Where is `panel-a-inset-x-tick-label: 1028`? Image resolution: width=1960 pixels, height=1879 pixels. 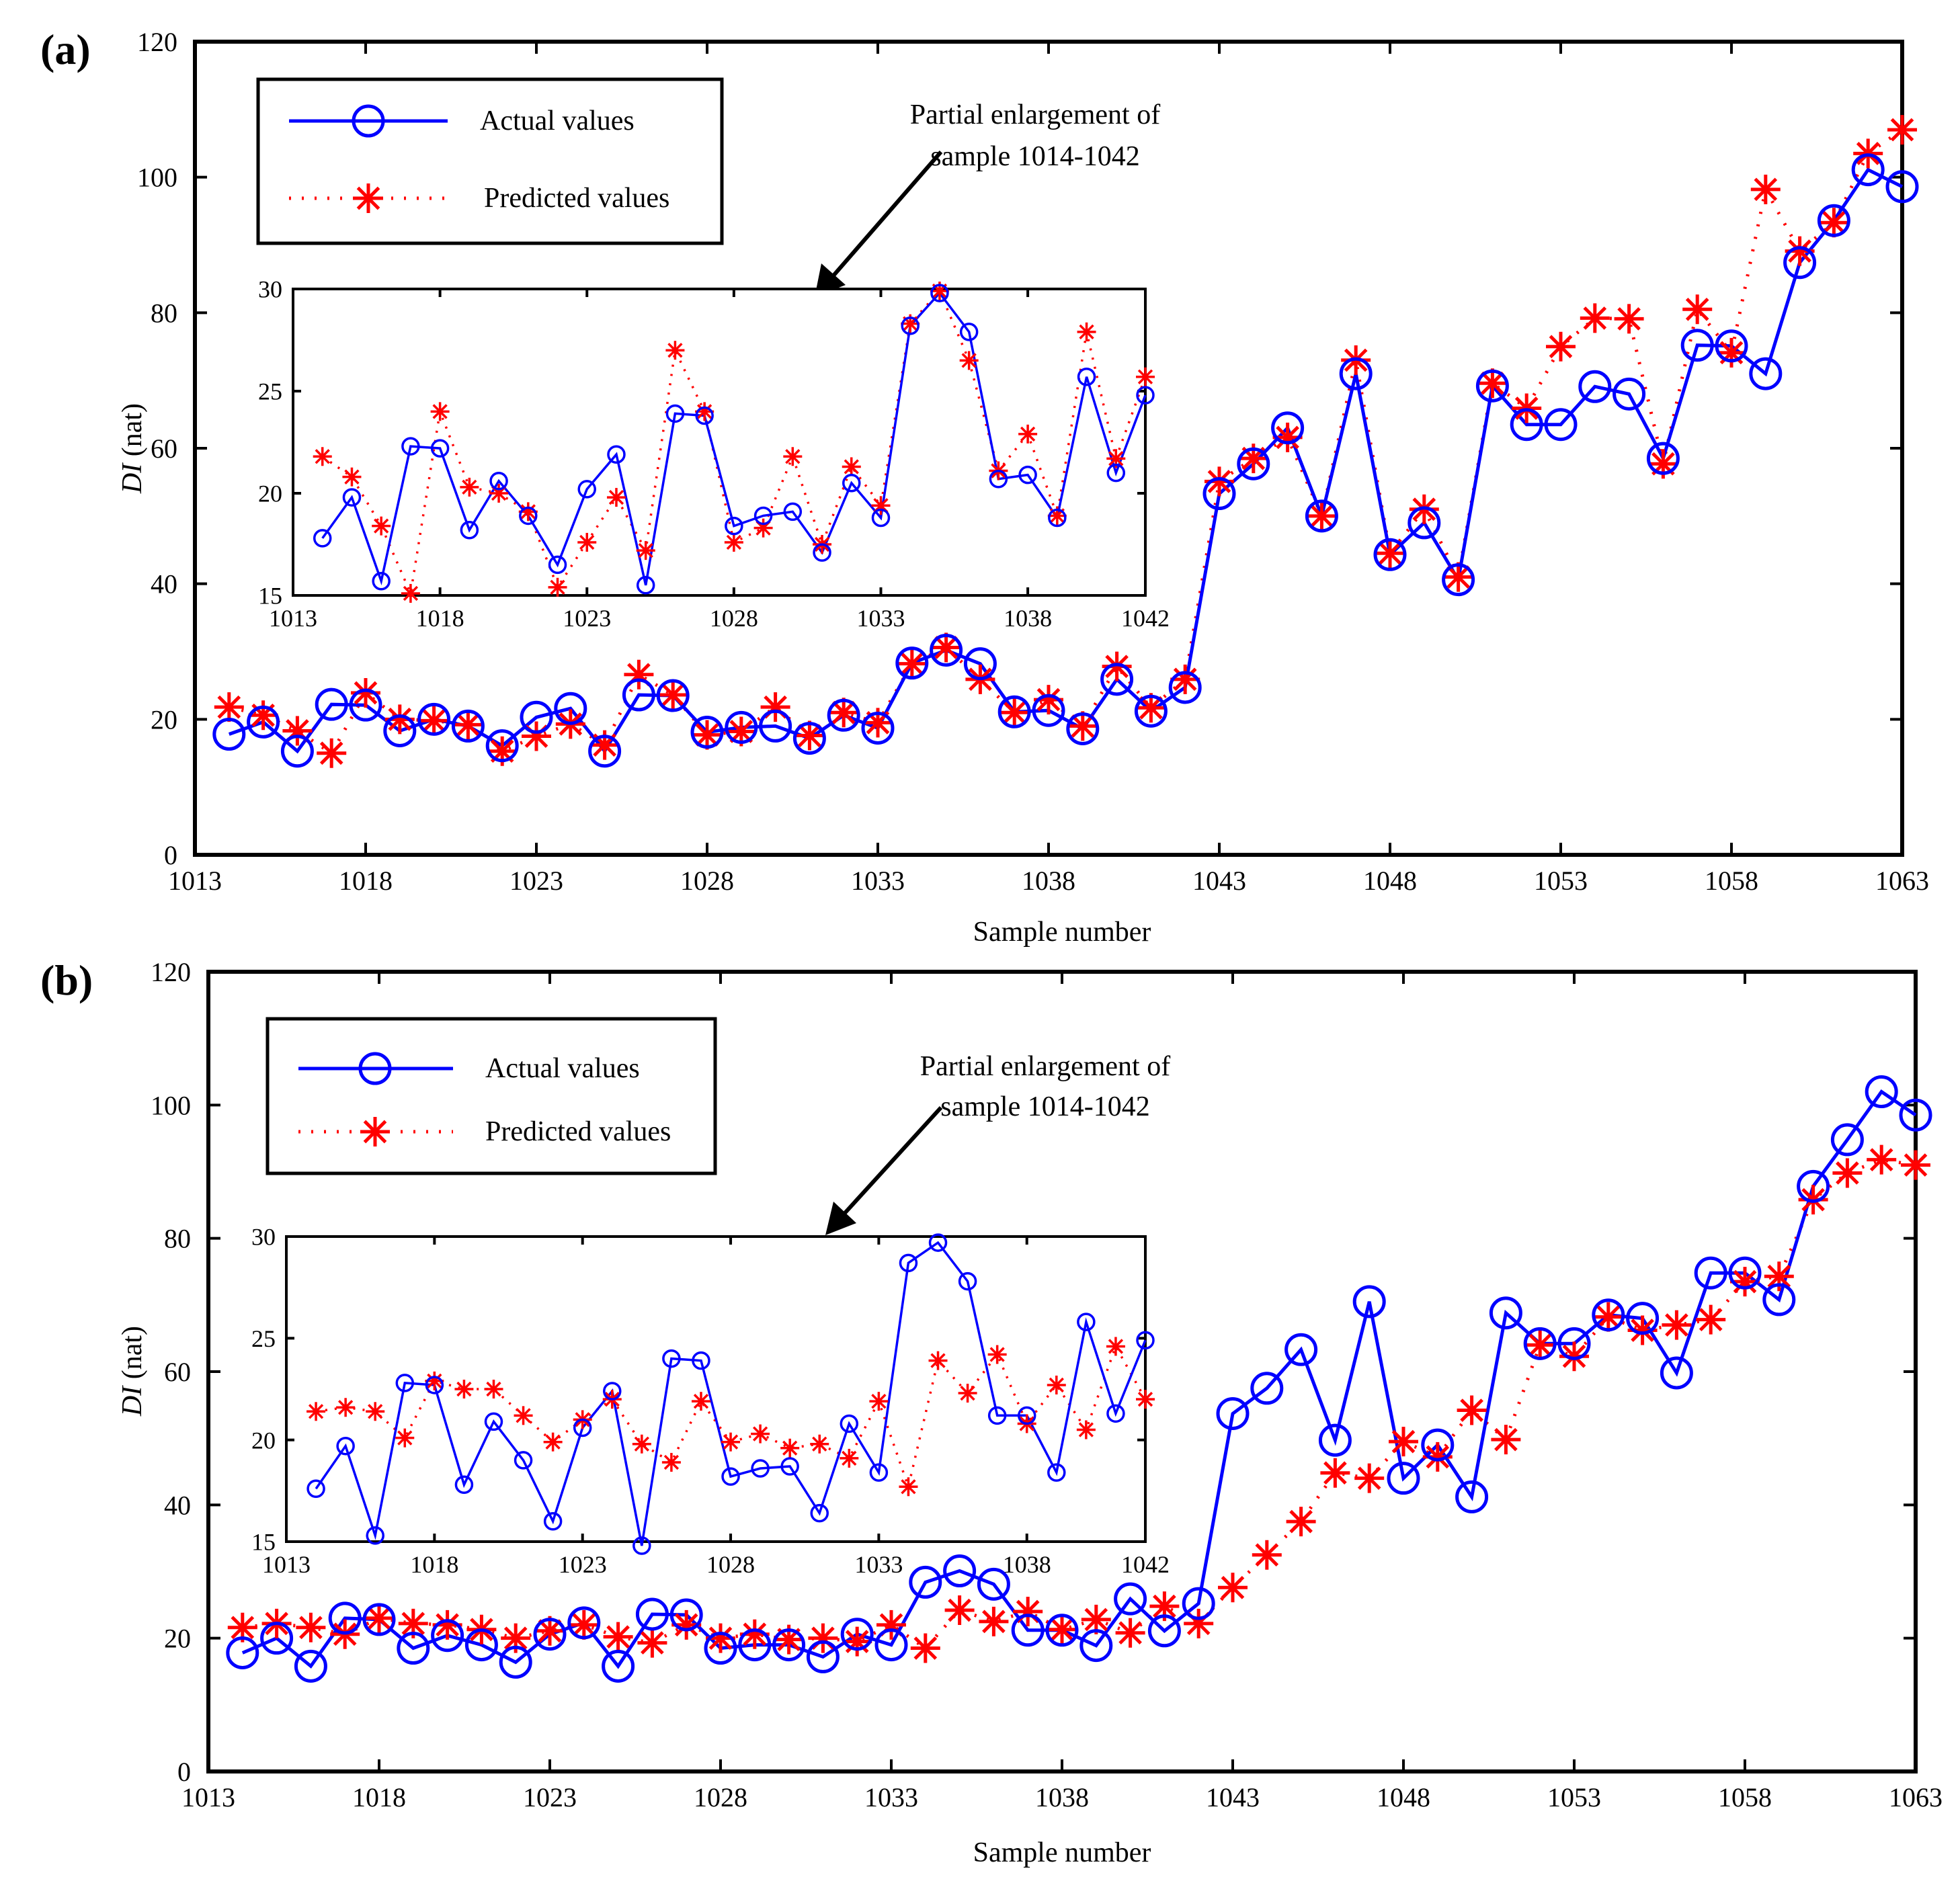 panel-a-inset-x-tick-label: 1028 is located at coordinates (734, 618).